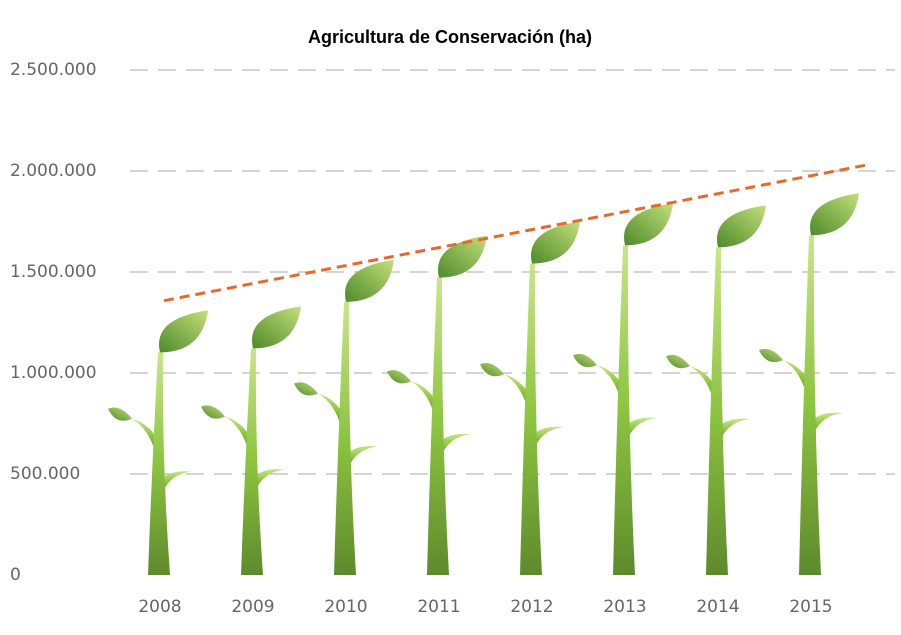 This screenshot has width=901, height=635. I want to click on chart-title: Agricultura de Conservación (ha), so click(450, 37).